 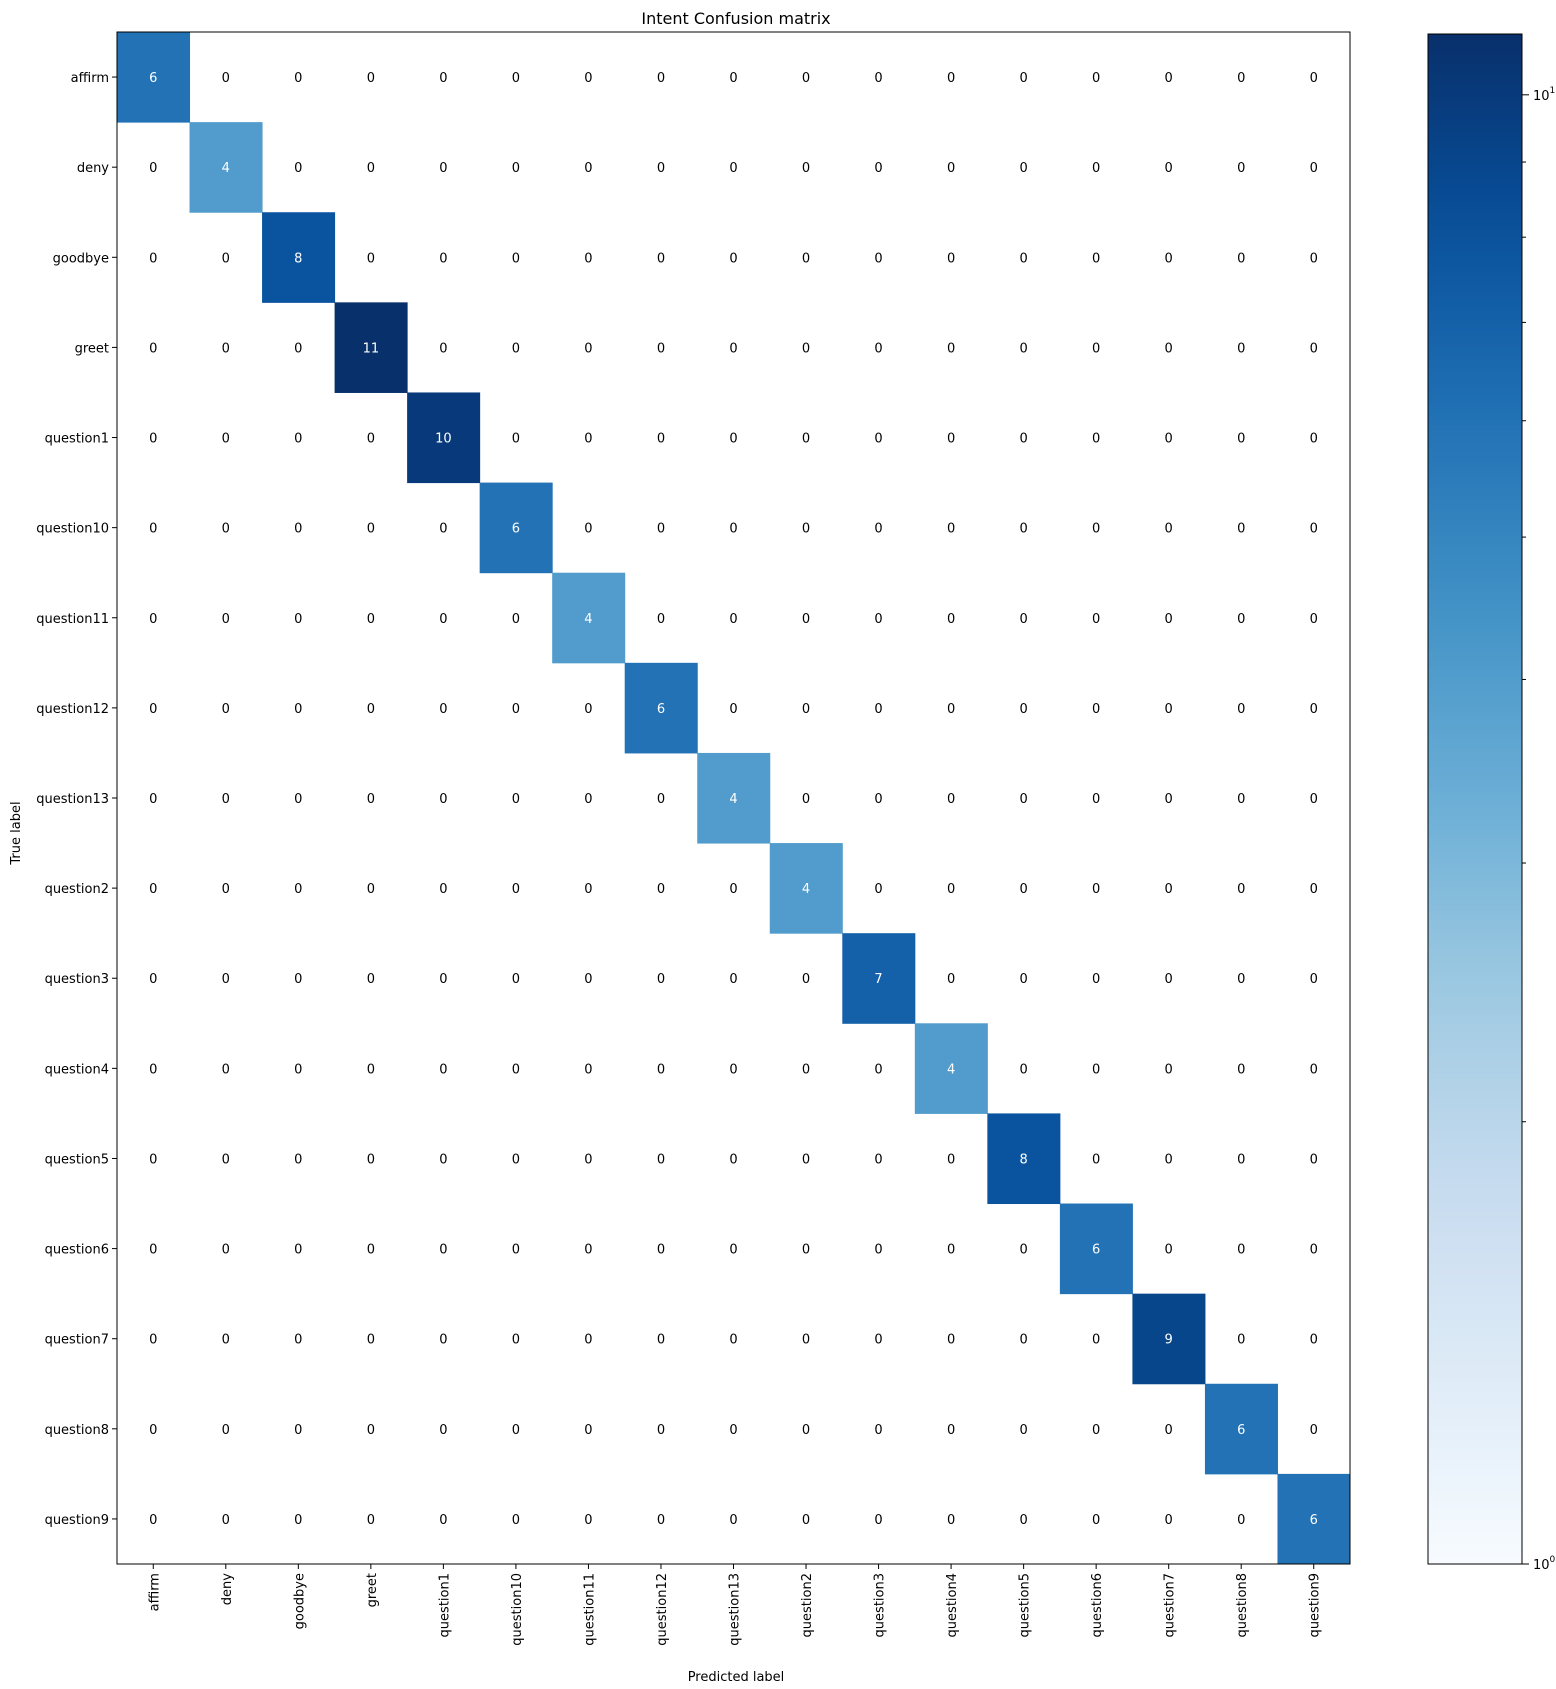 I want to click on x-tick-label: question8, so click(x=1242, y=1605).